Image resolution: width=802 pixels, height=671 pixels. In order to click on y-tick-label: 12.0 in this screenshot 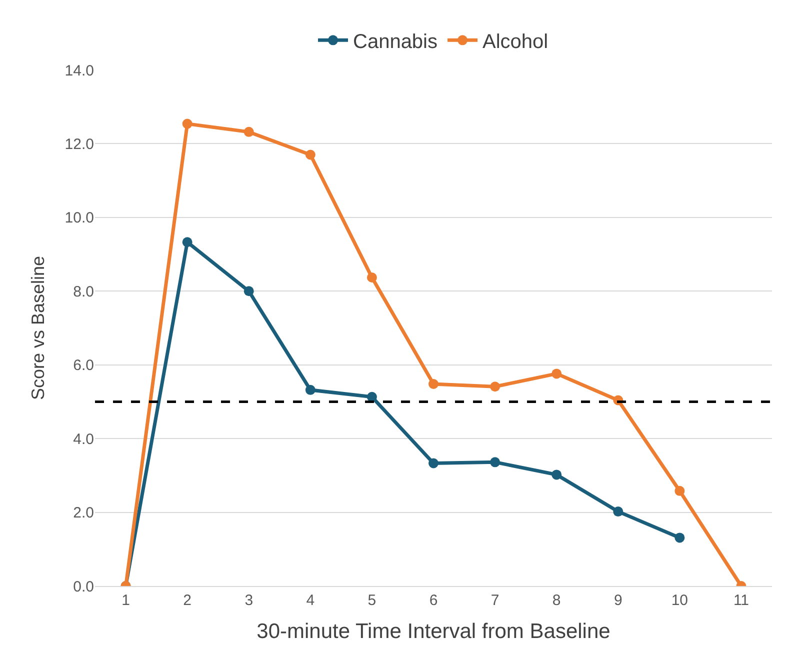, I will do `click(79, 144)`.